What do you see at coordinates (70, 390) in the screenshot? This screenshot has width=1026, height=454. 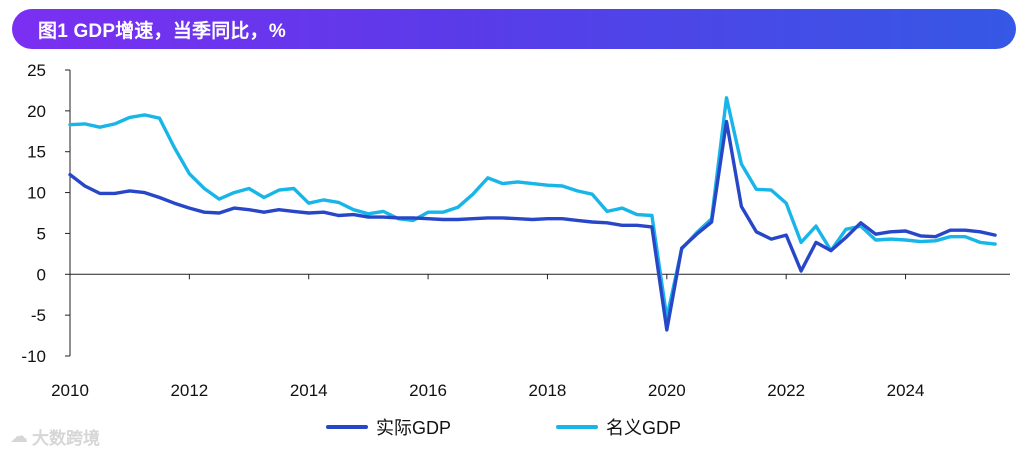 I see `x-tick-label: 2010` at bounding box center [70, 390].